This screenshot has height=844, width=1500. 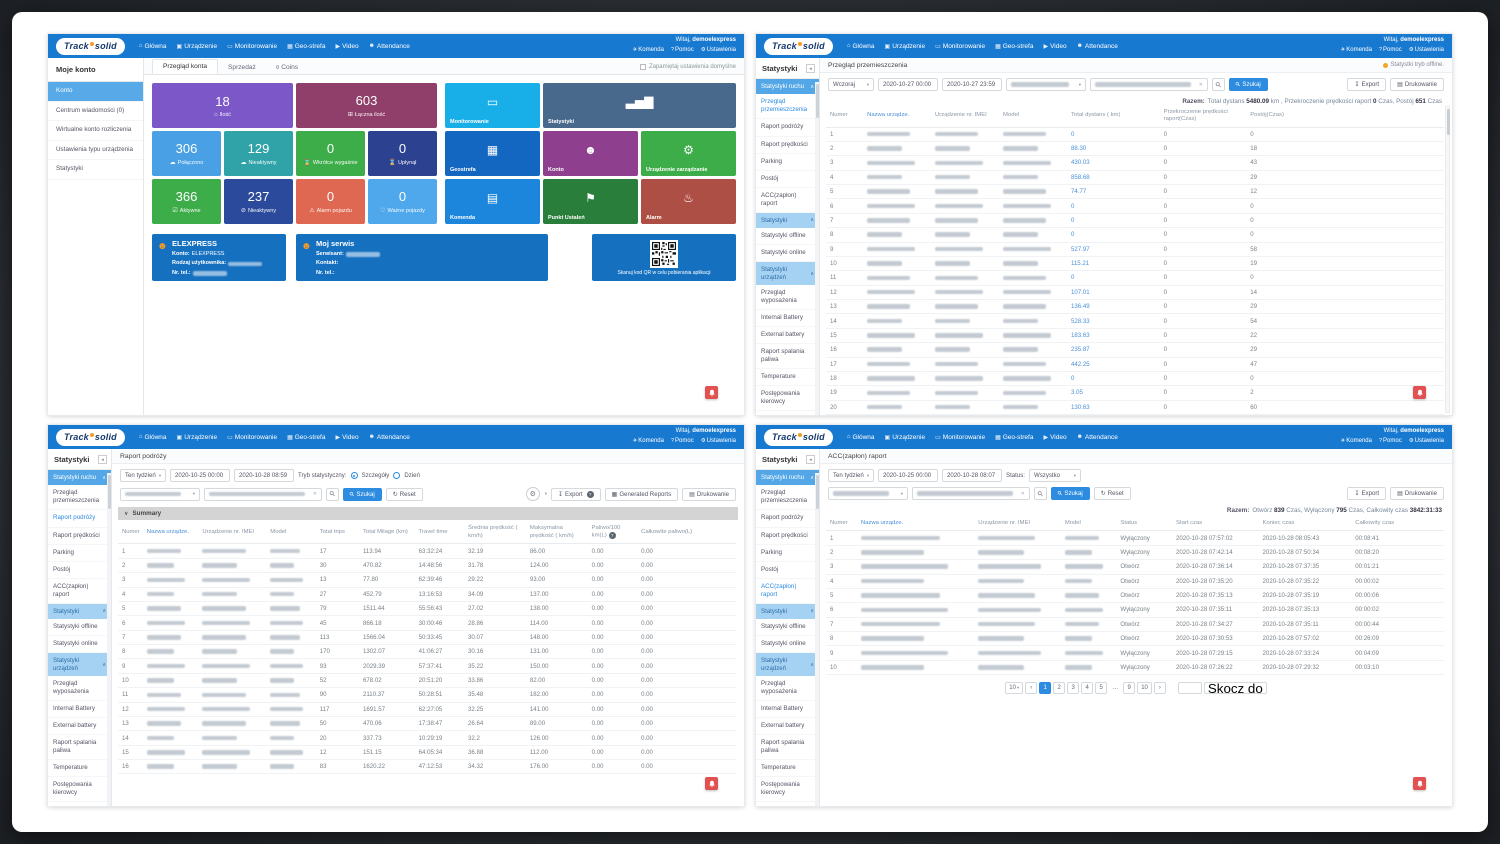 I want to click on sidebar-section-header: Statystyki ∧, so click(x=787, y=220).